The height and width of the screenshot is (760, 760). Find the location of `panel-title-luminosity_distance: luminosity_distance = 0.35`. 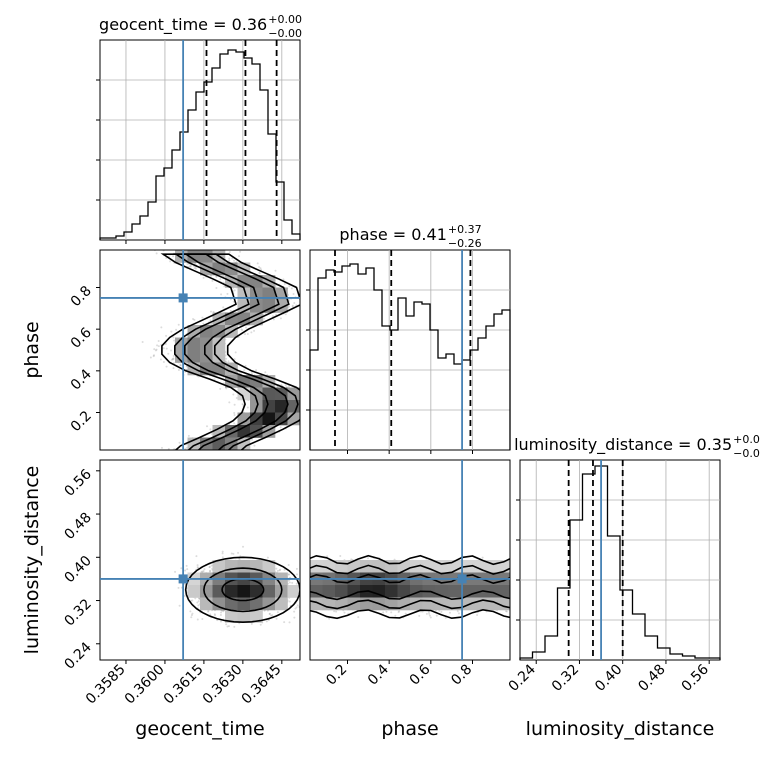

panel-title-luminosity_distance: luminosity_distance = 0.35 is located at coordinates (623, 445).